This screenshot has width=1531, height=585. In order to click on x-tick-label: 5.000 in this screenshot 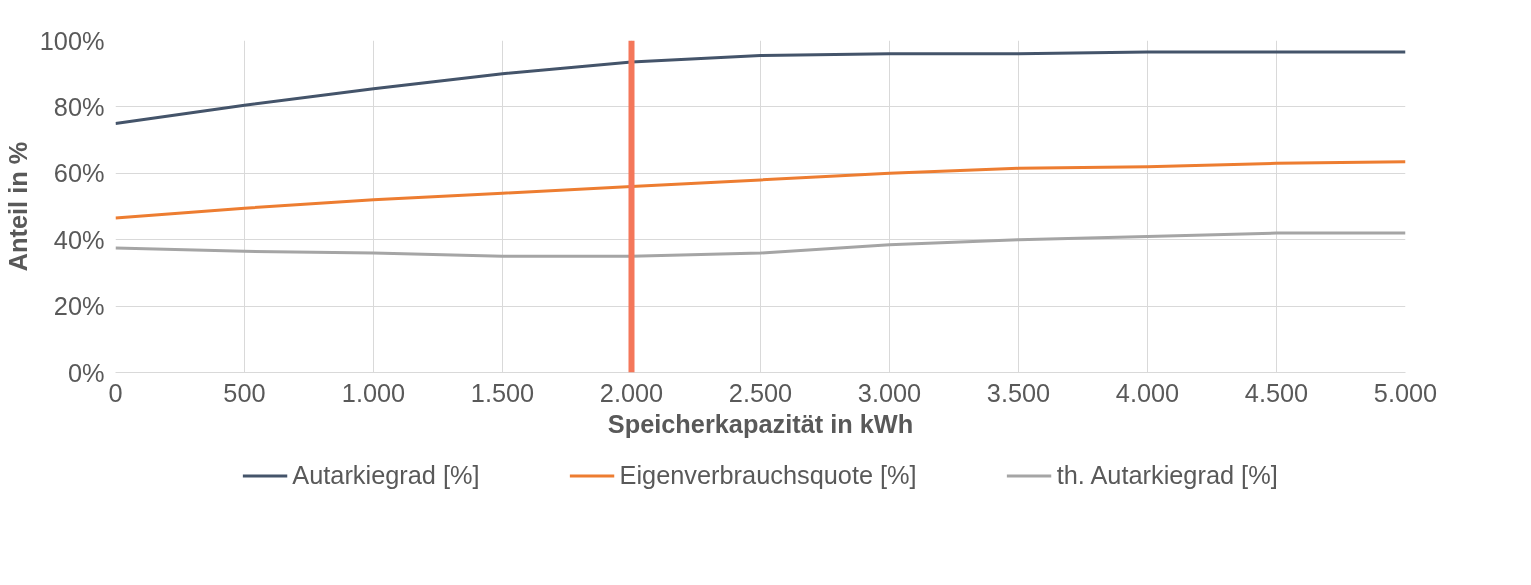, I will do `click(1405, 392)`.